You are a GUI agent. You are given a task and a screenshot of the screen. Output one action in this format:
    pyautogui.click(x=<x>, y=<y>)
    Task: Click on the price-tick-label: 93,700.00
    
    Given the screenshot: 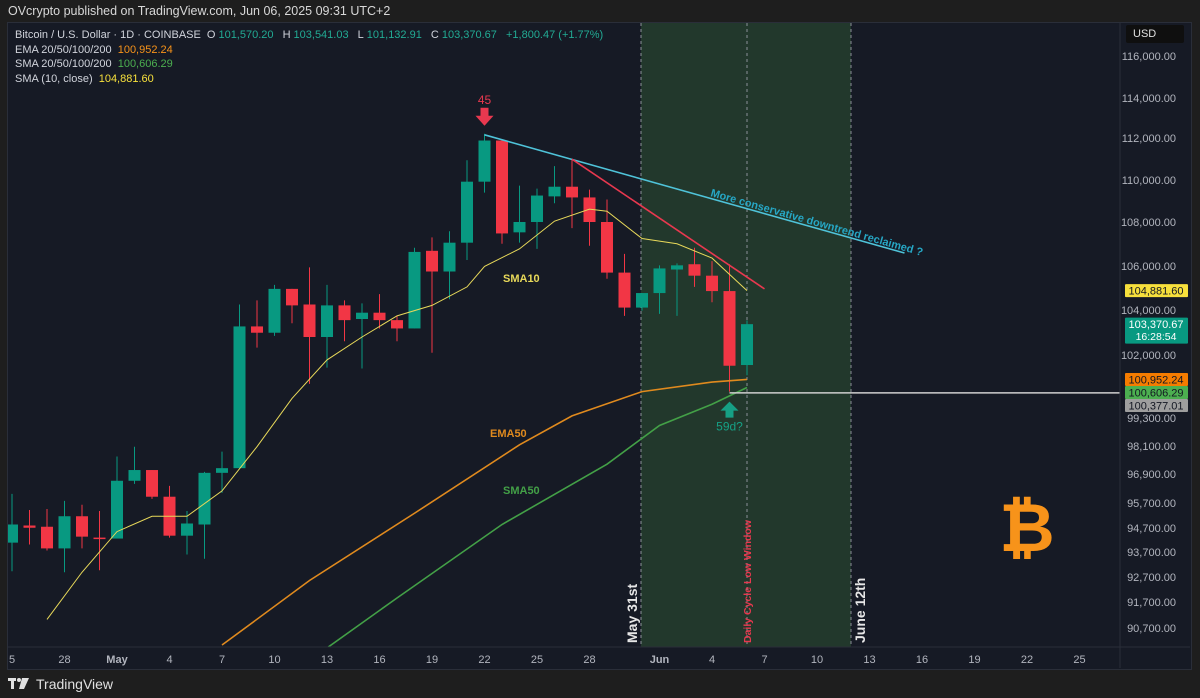 What is the action you would take?
    pyautogui.click(x=1151, y=553)
    